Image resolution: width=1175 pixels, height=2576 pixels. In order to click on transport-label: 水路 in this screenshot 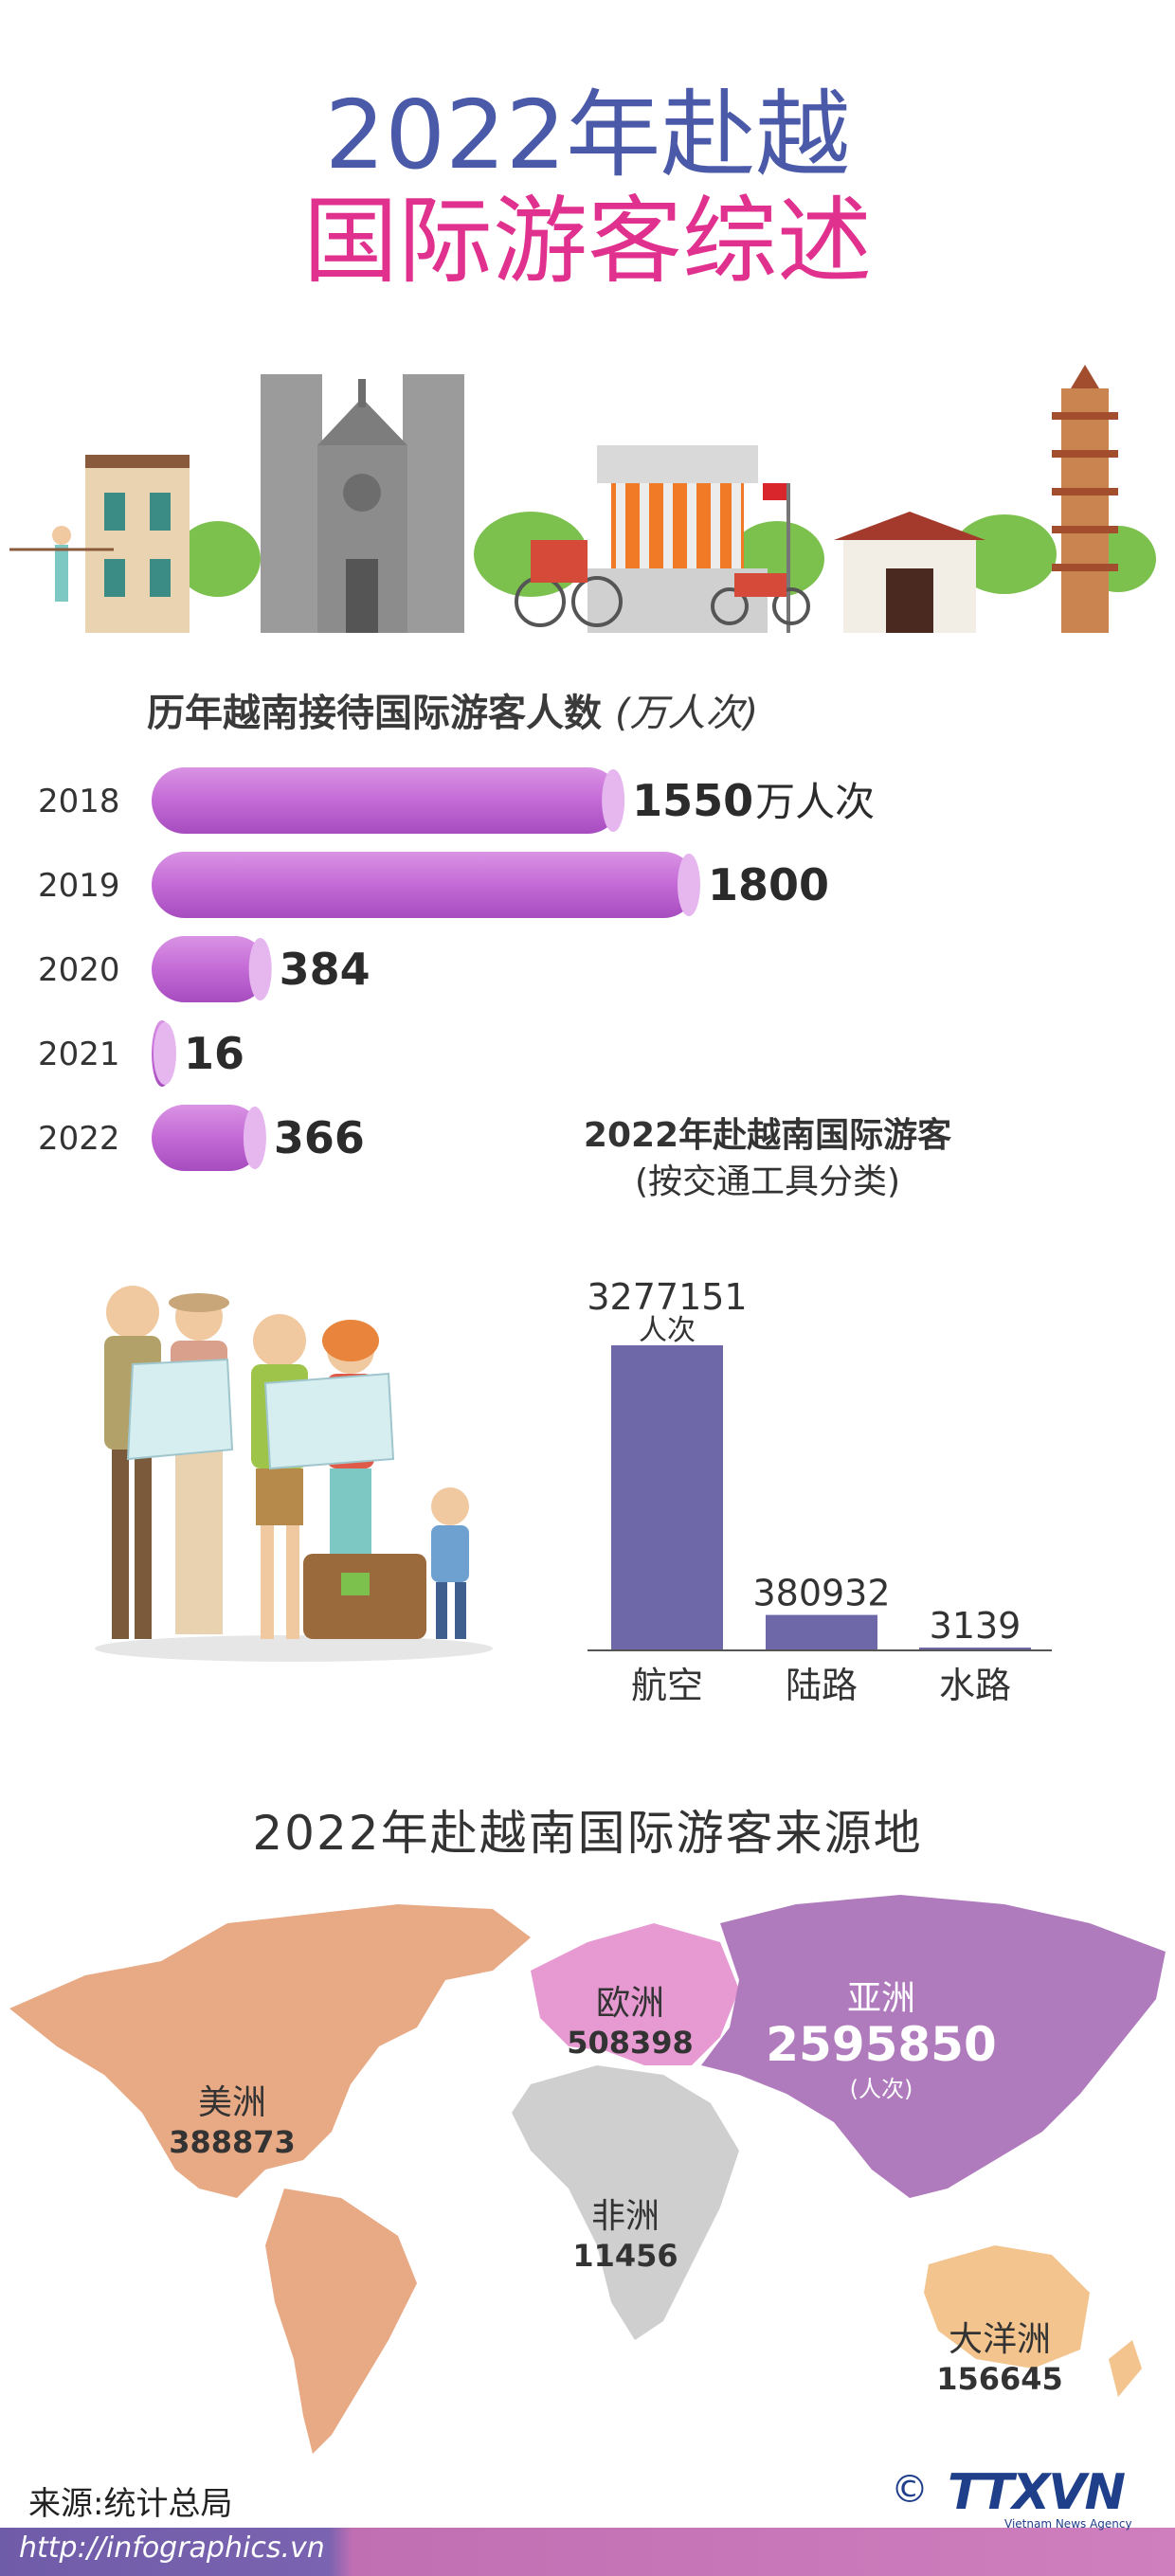, I will do `click(975, 1685)`.